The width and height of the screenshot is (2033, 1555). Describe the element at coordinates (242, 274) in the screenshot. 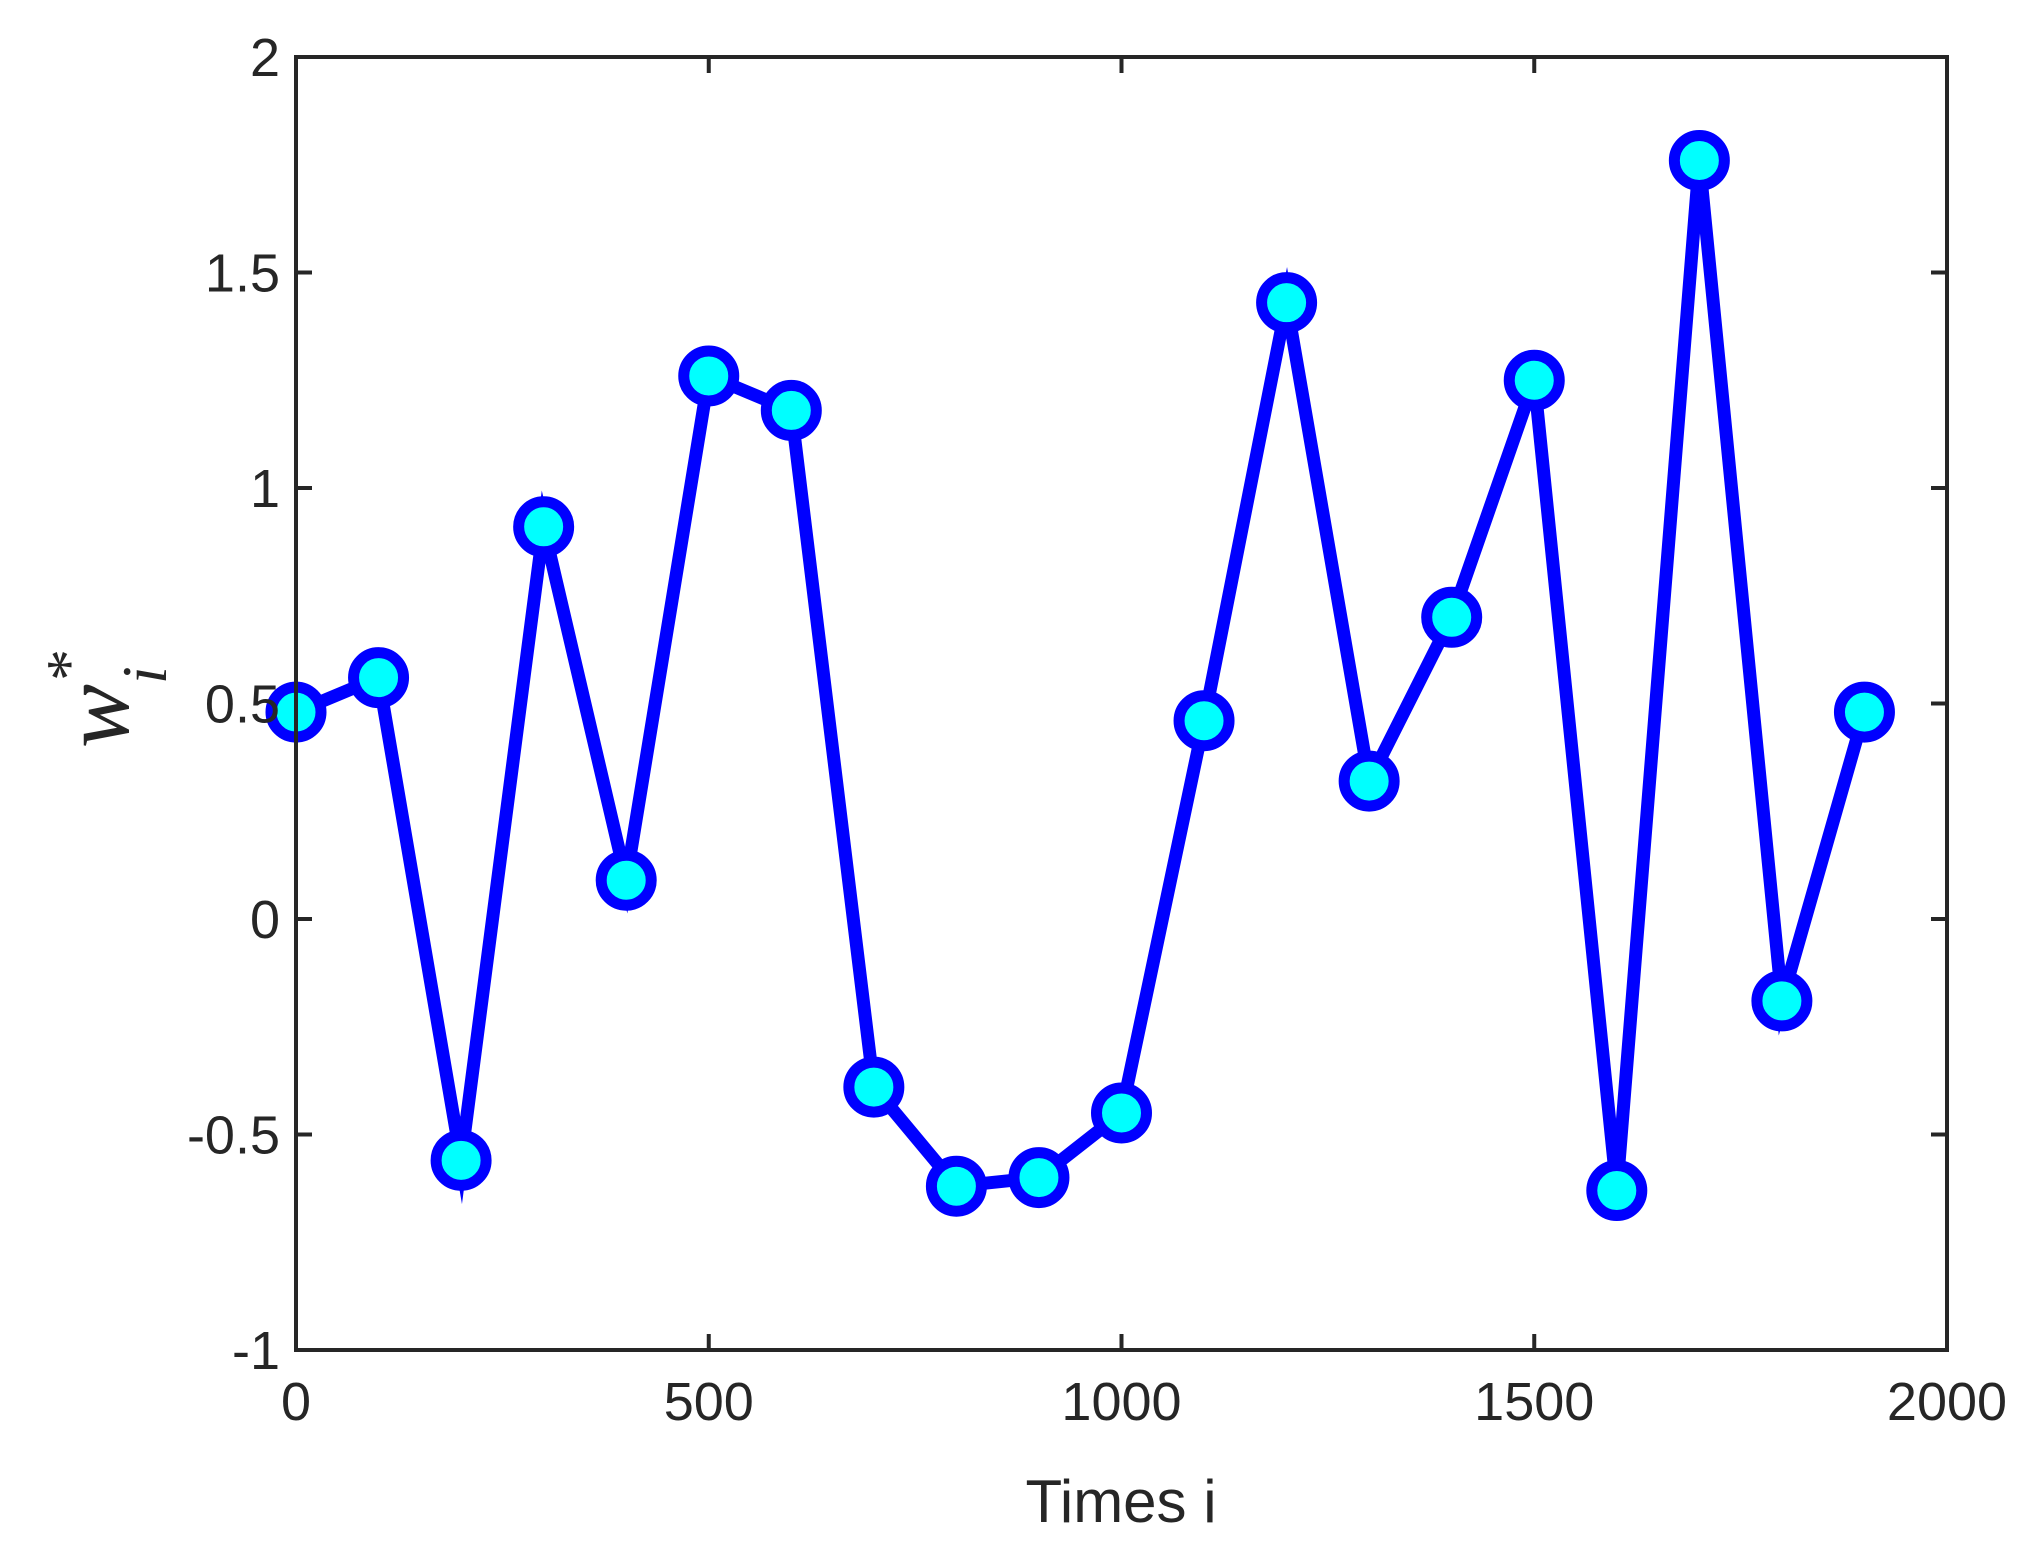

I see `y-tick-label: 1.5` at that location.